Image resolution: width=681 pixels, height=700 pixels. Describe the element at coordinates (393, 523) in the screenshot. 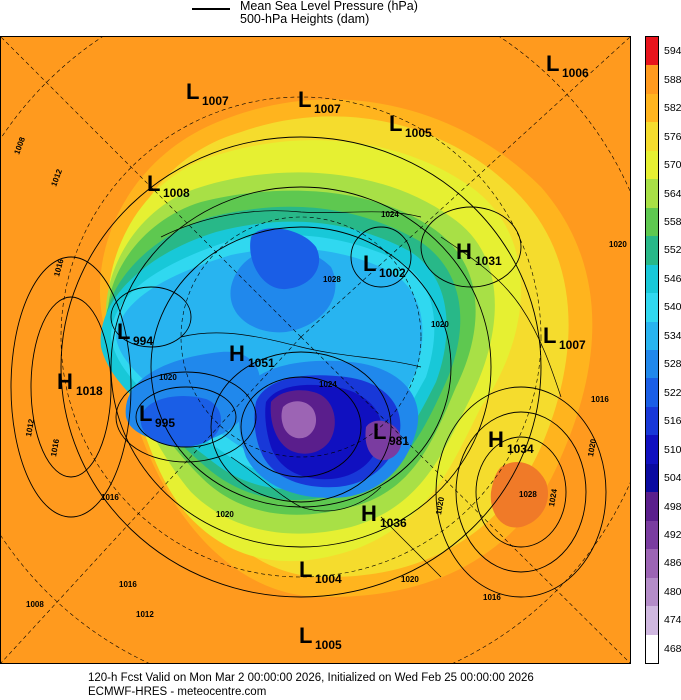

I see `pressure-center-value: 1036` at that location.